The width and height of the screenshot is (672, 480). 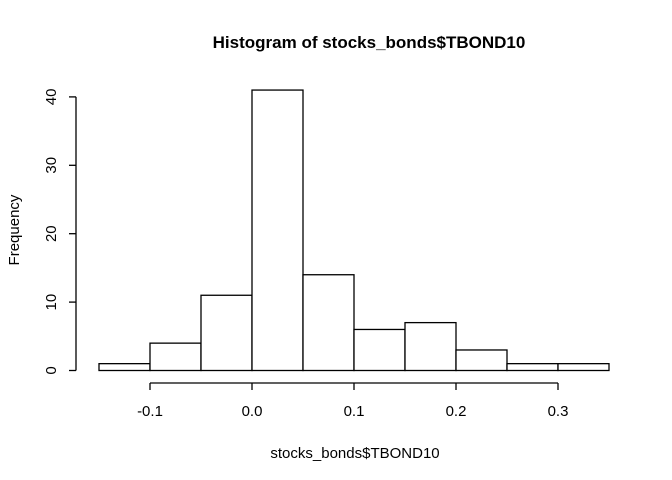 I want to click on y-tick-label: 0, so click(x=51, y=370).